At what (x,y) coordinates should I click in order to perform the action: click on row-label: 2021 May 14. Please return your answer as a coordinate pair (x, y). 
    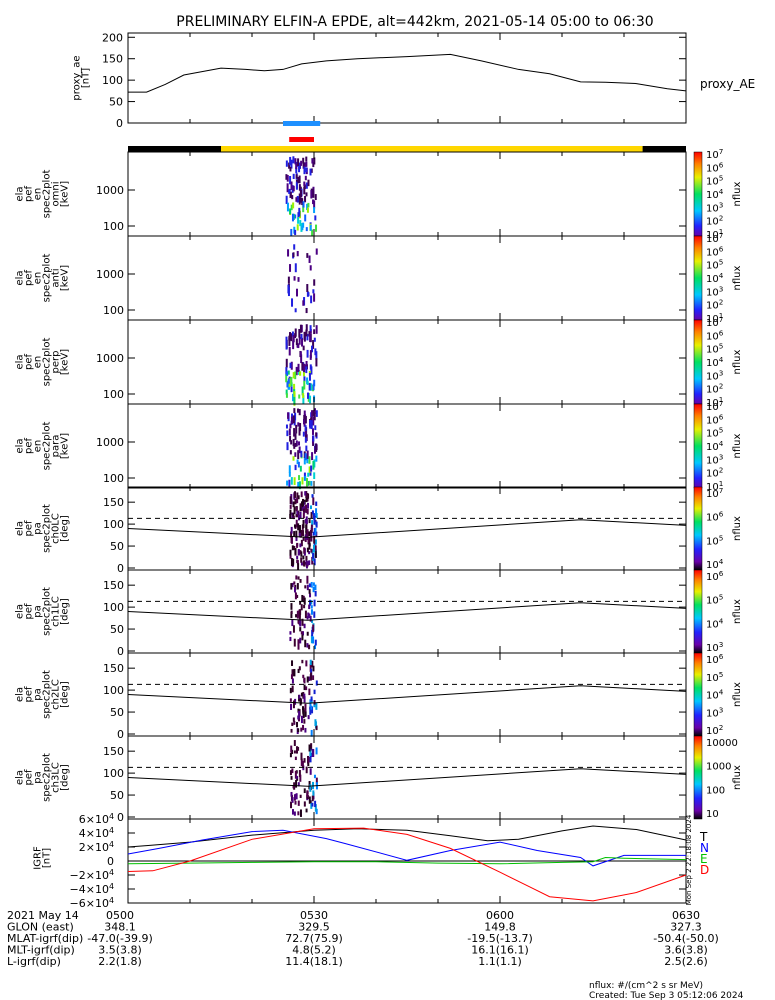
    Looking at the image, I should click on (43, 915).